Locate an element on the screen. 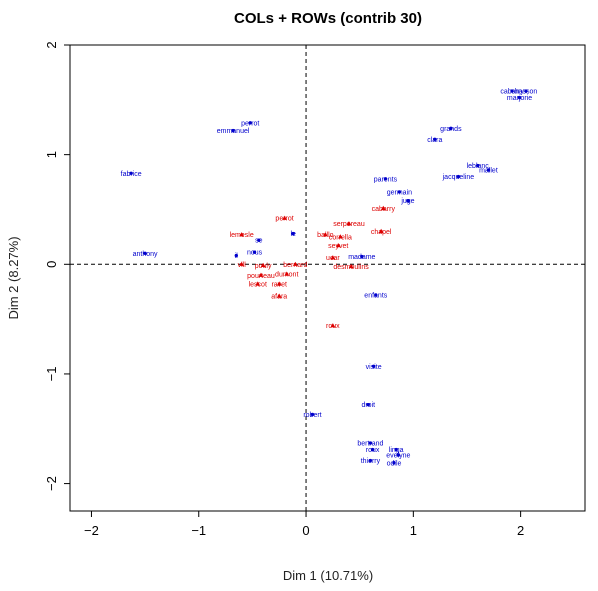  point-label: marjorie is located at coordinates (519, 98).